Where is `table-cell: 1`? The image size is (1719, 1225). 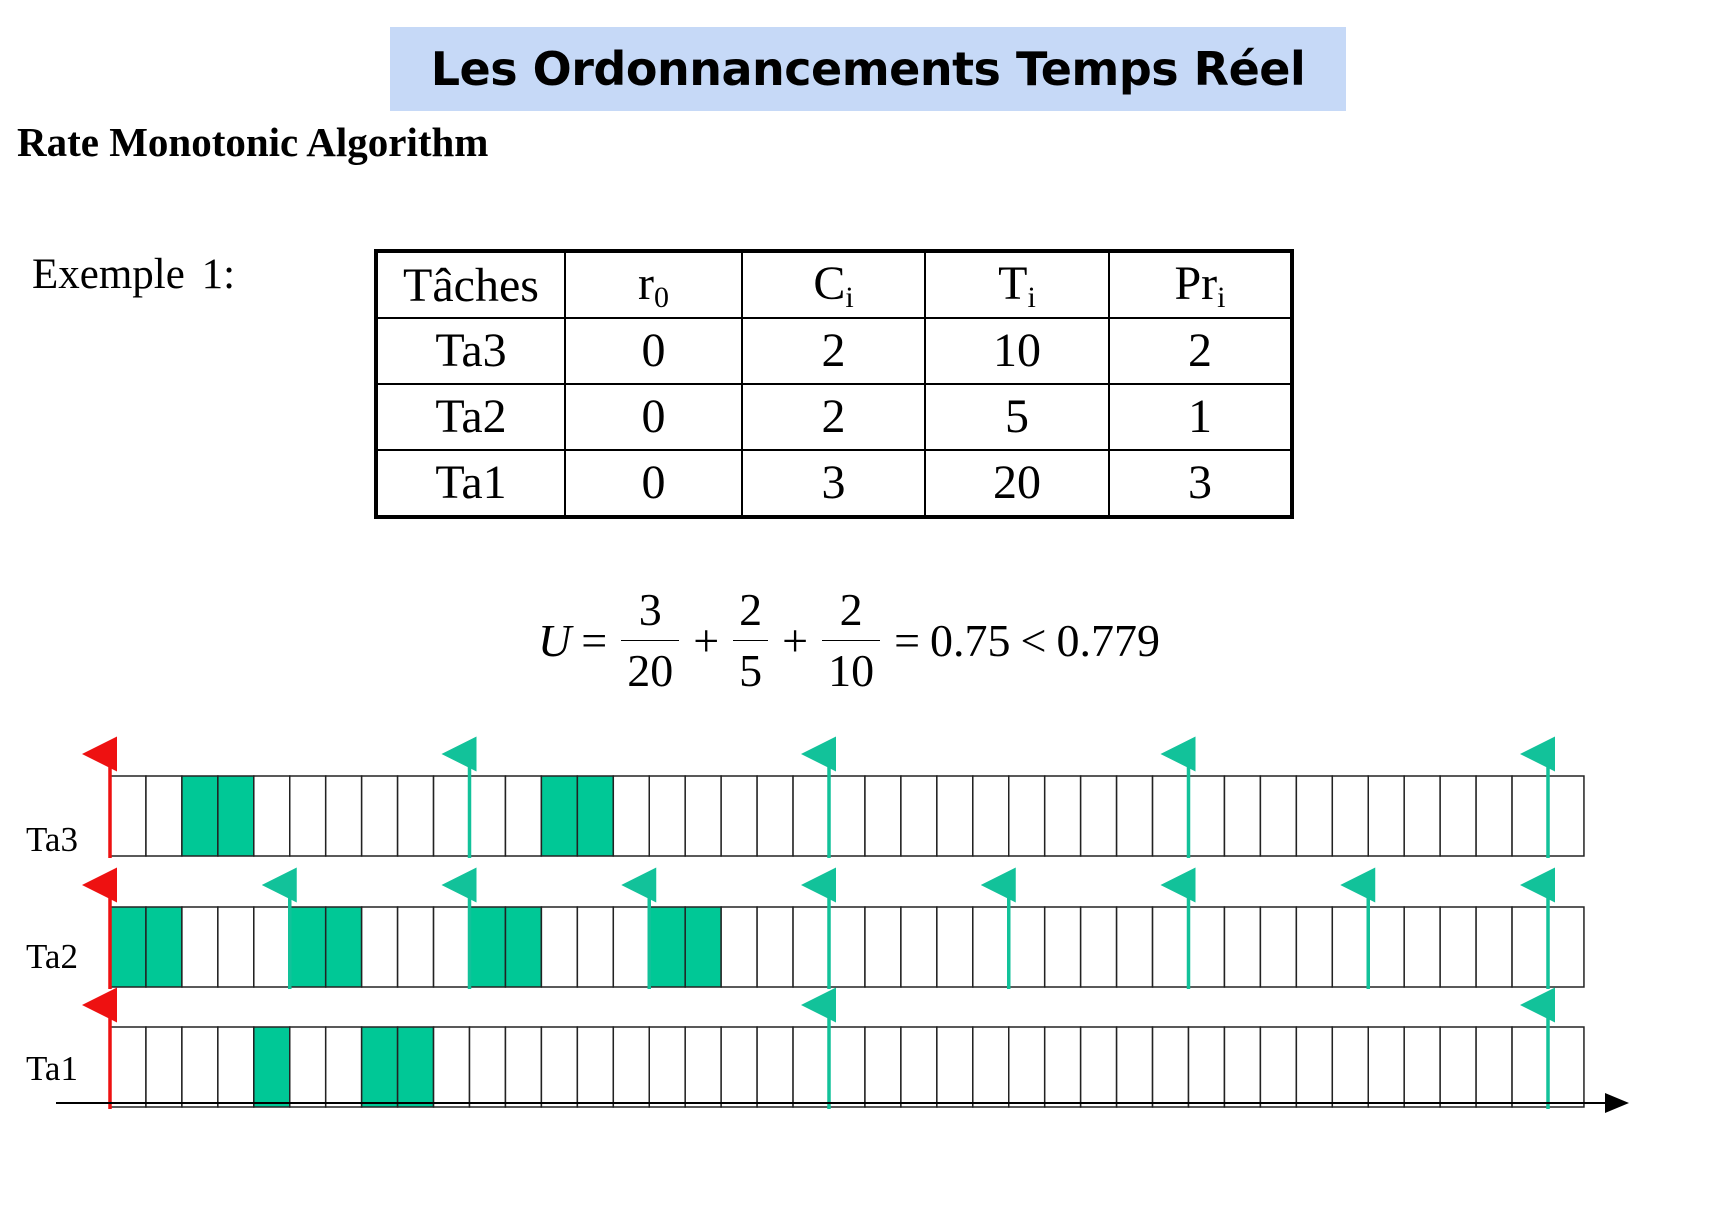 table-cell: 1 is located at coordinates (1200, 417).